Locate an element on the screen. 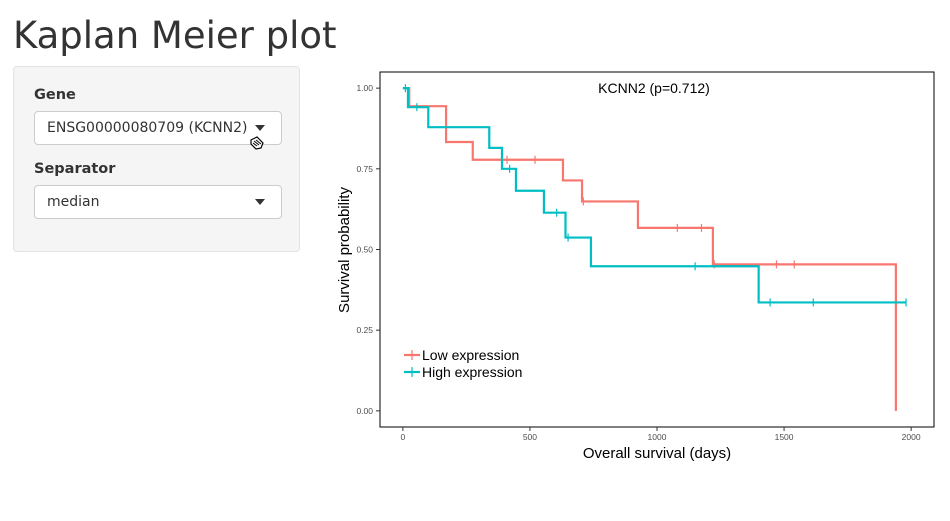  separator-label: Separator is located at coordinates (75, 169).